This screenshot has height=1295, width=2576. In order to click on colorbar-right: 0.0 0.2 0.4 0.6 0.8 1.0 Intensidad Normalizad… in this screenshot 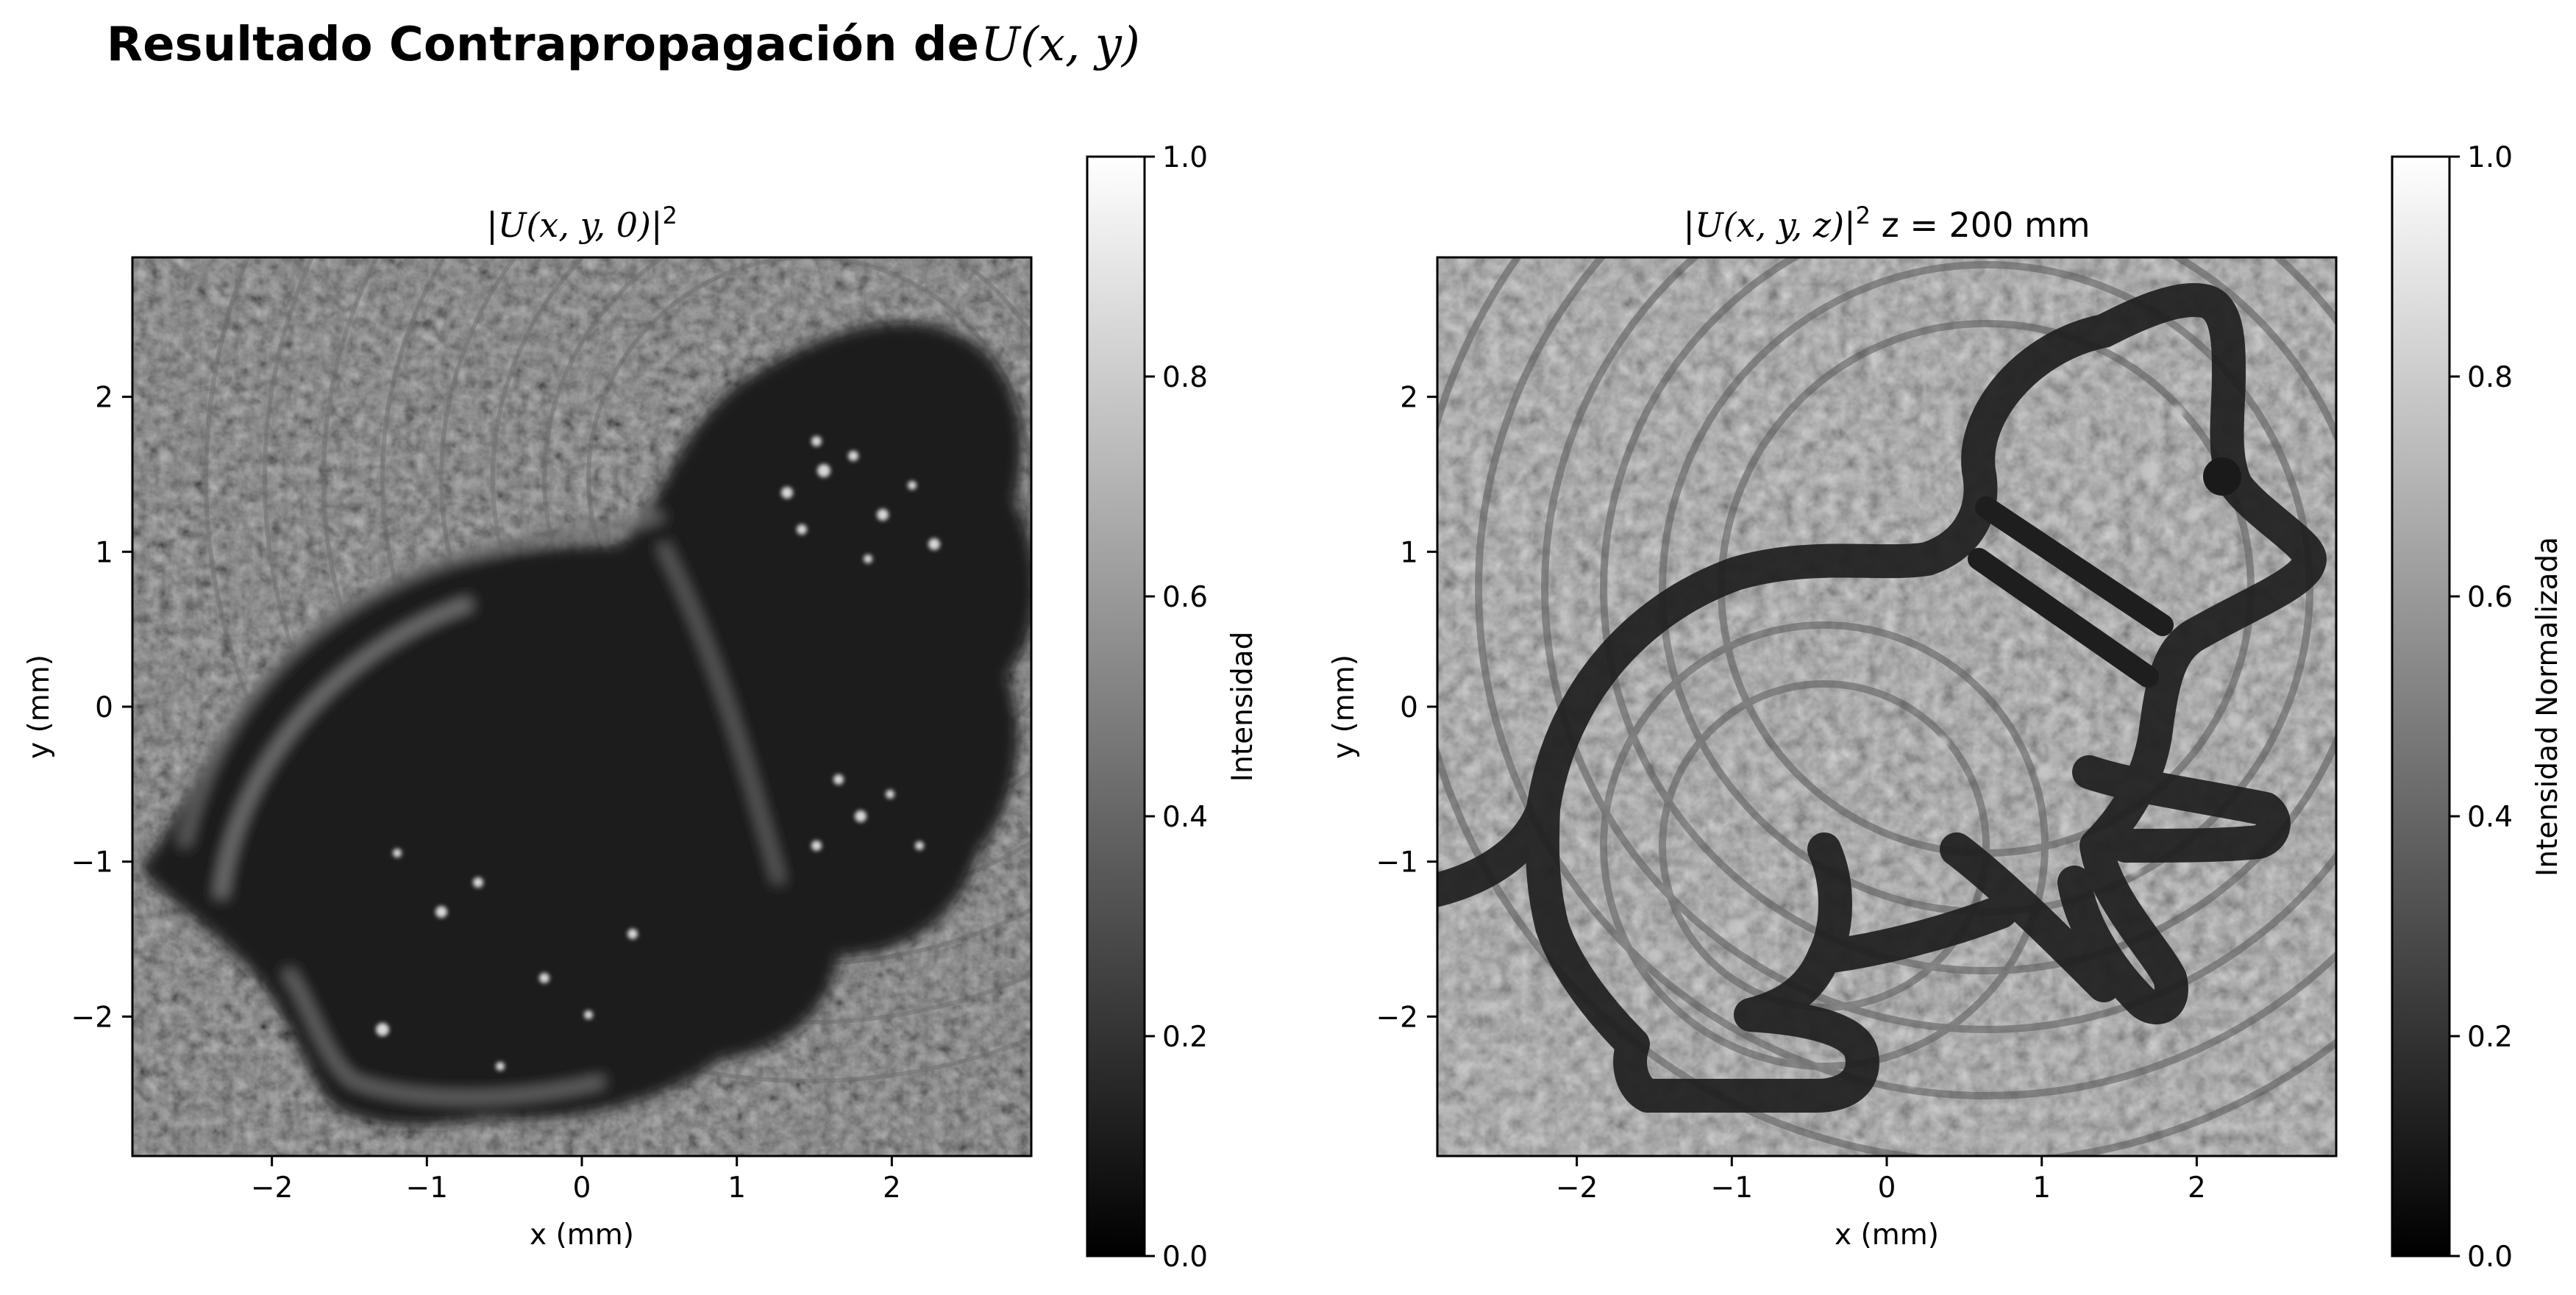, I will do `click(2477, 707)`.